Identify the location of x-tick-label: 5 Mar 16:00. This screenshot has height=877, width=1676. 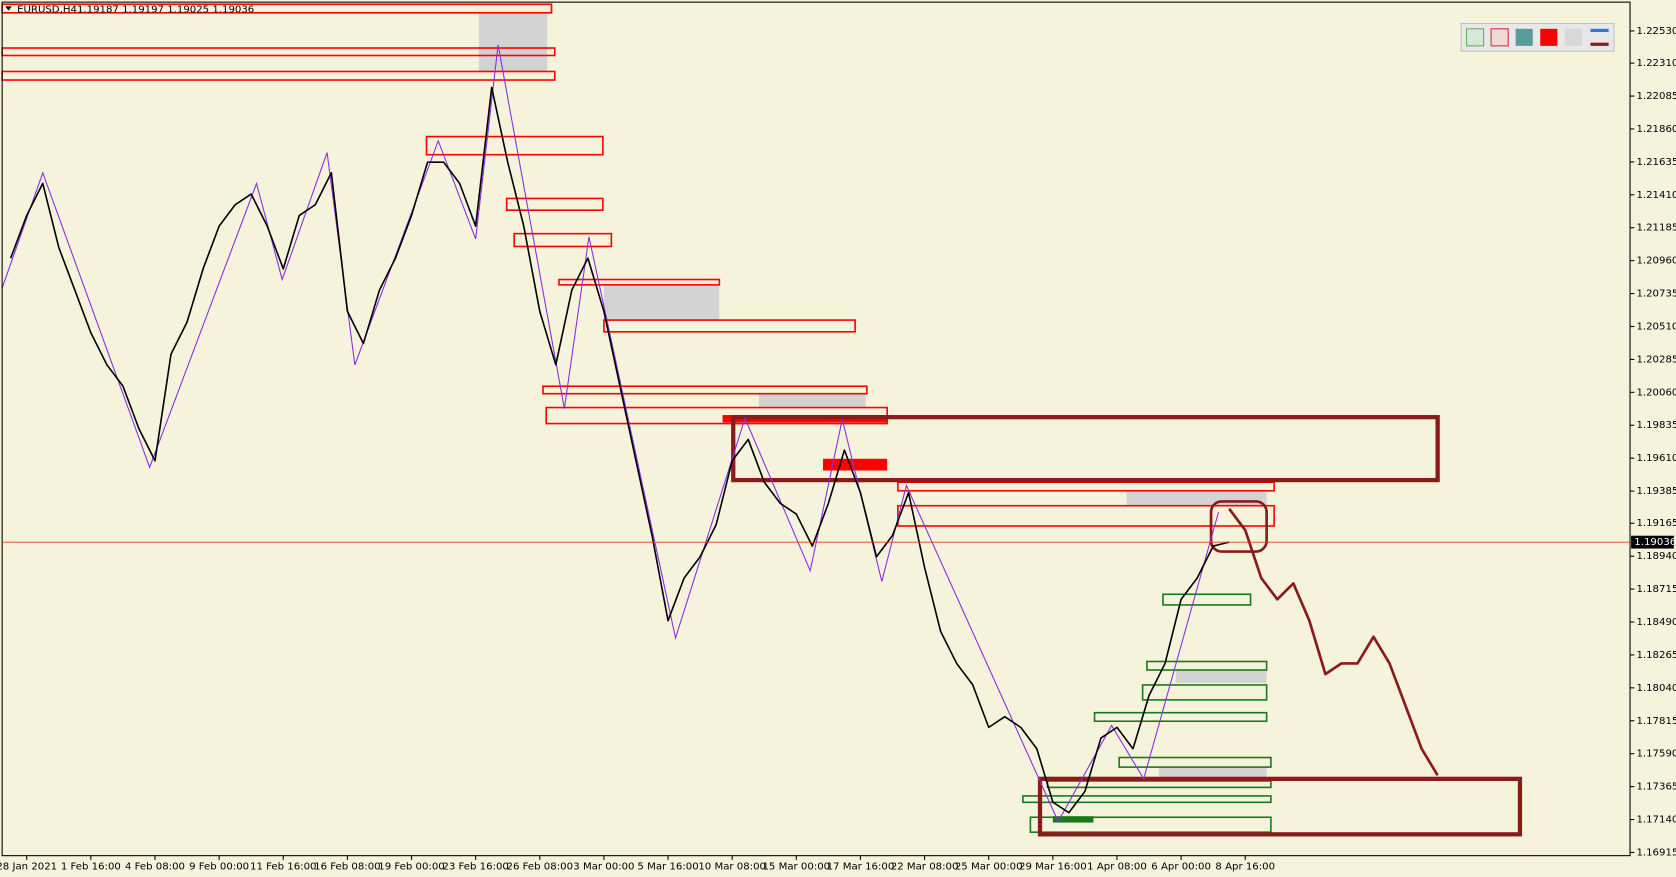
(667, 866).